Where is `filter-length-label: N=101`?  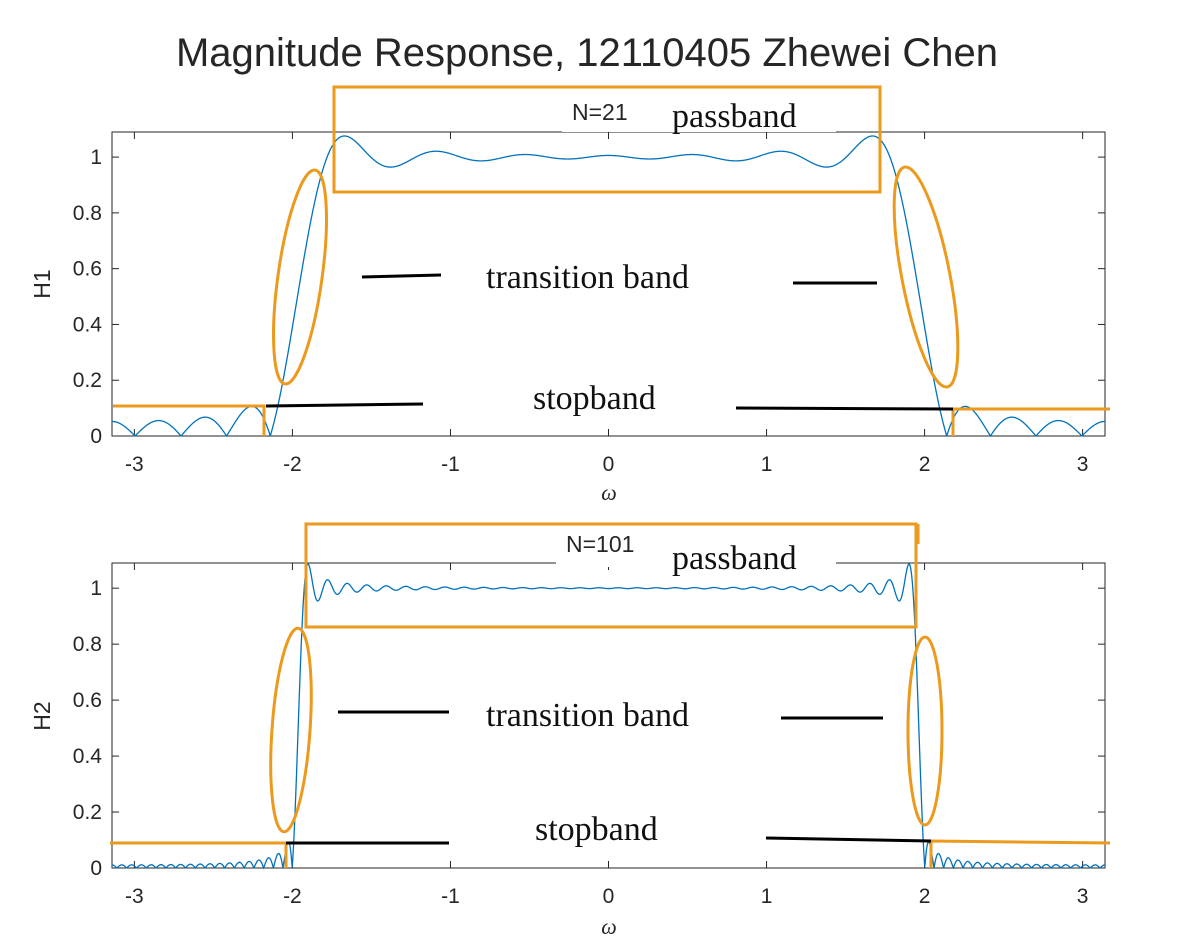 filter-length-label: N=101 is located at coordinates (600, 544).